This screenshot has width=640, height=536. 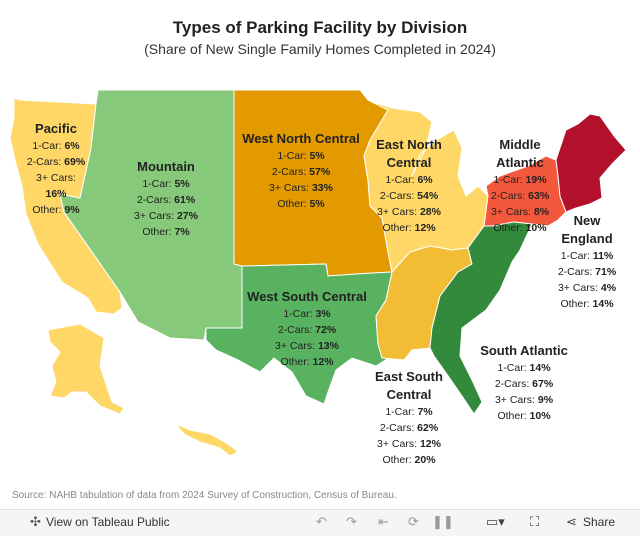 I want to click on division-name: West North Central, so click(x=301, y=138).